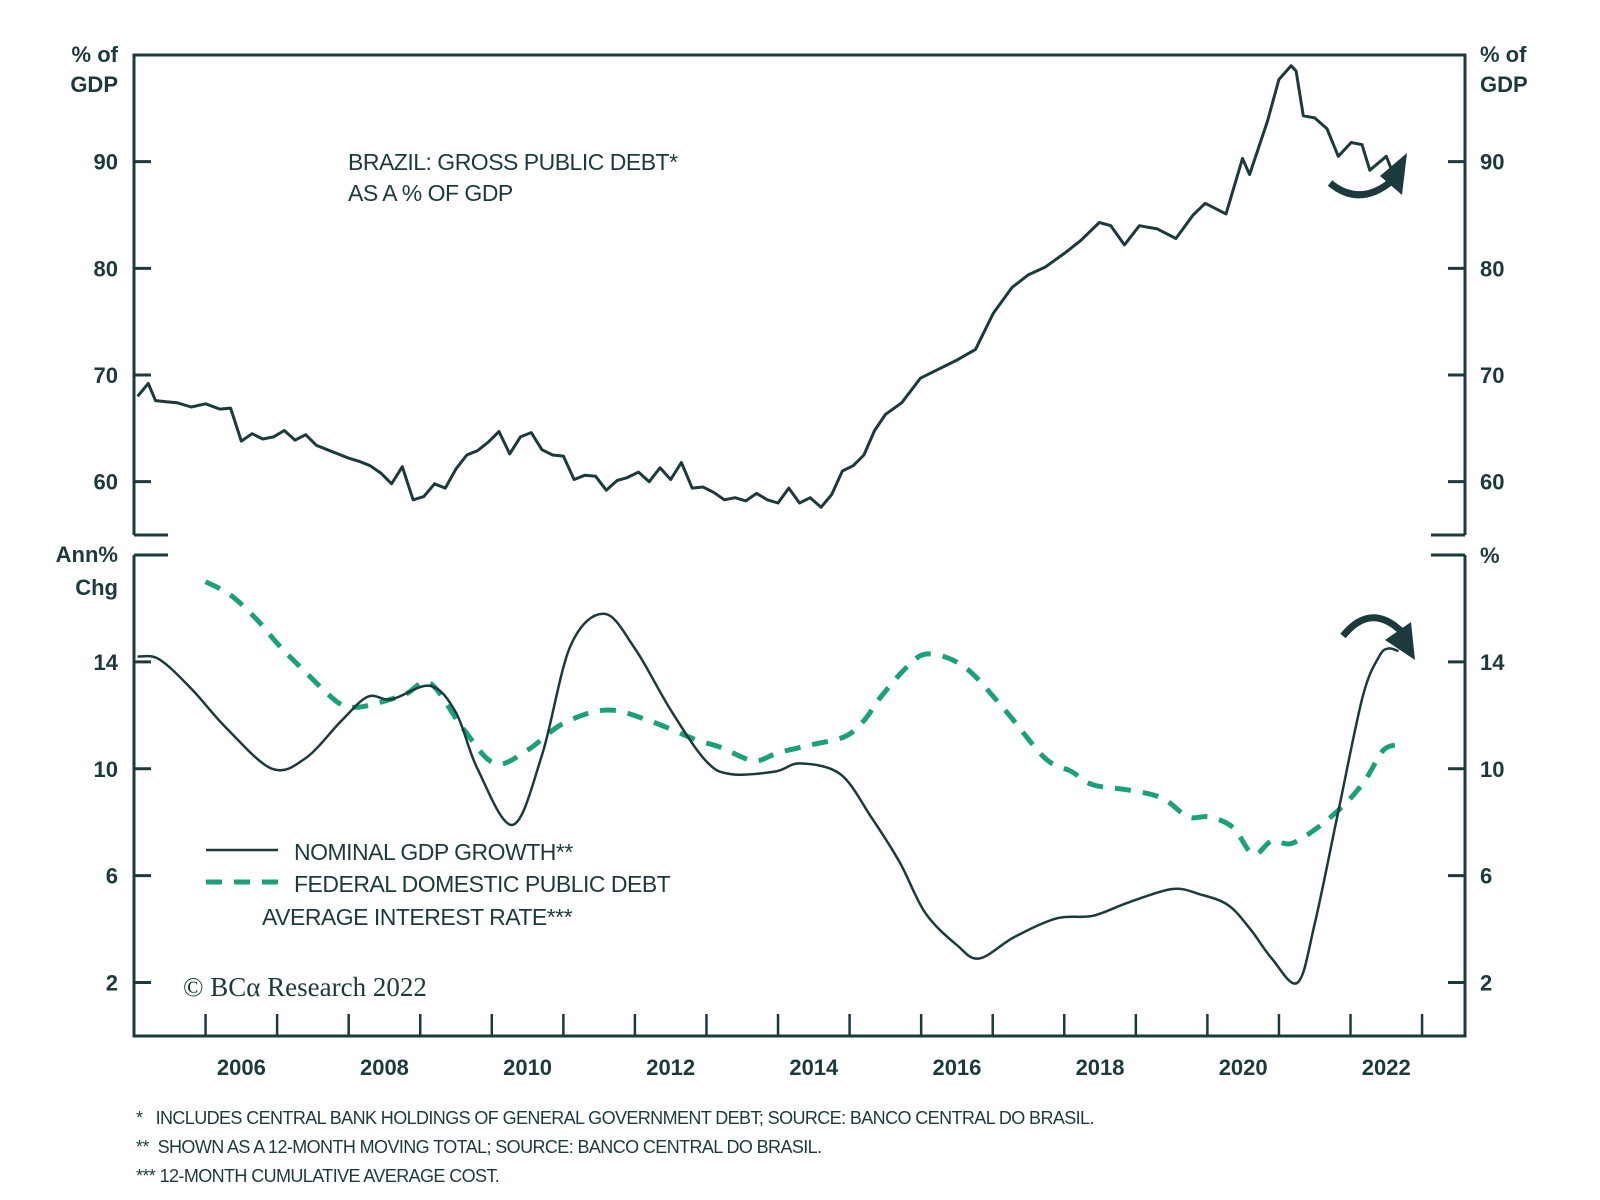 Image resolution: width=1600 pixels, height=1200 pixels. I want to click on top-left-tick-label: 90, so click(106, 162).